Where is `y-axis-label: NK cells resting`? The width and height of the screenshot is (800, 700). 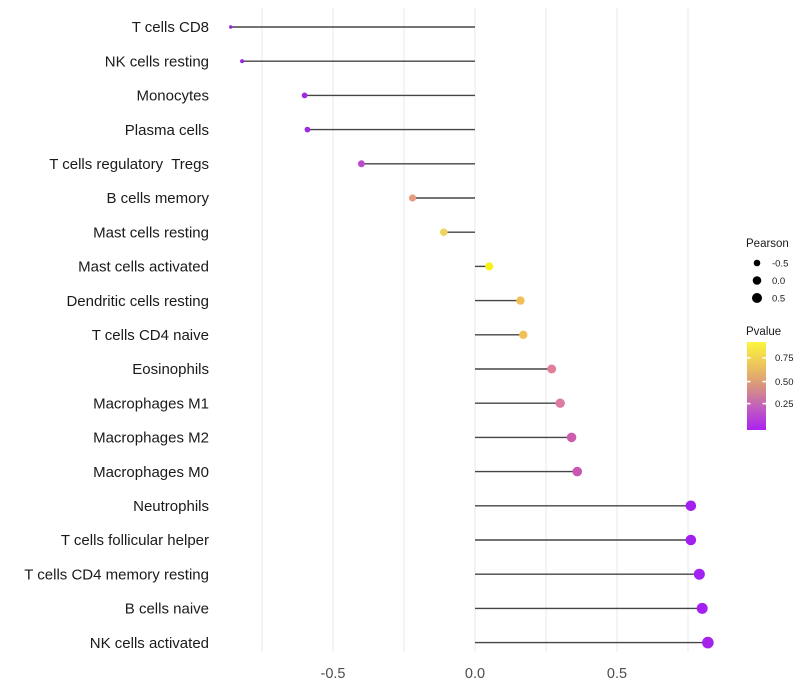
y-axis-label: NK cells resting is located at coordinates (157, 61).